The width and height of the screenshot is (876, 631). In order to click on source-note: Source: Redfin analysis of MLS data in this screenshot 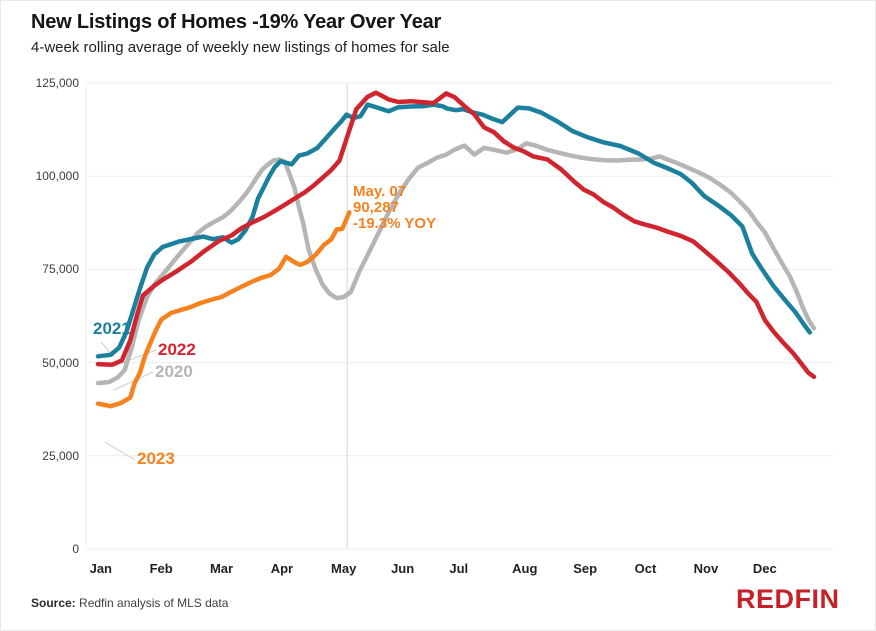, I will do `click(129, 603)`.